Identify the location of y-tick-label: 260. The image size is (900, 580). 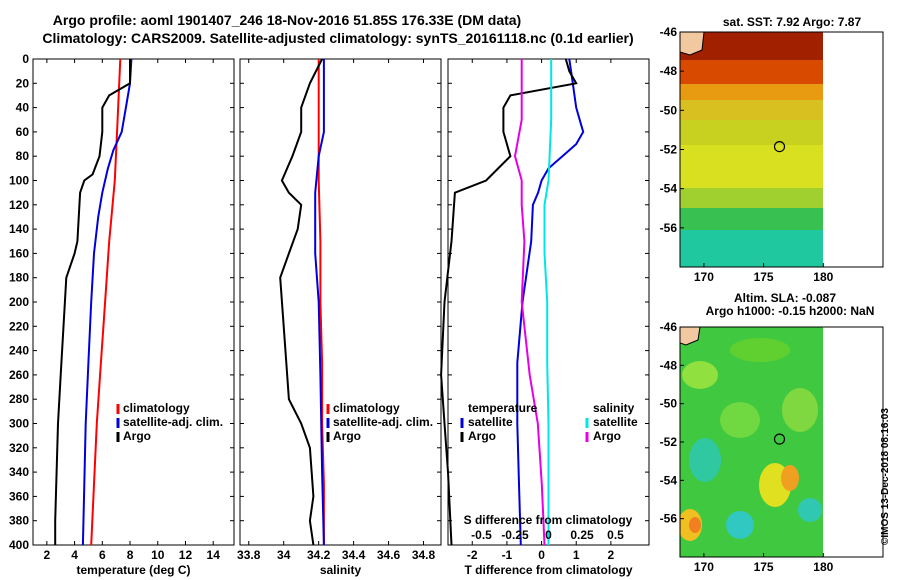
(19, 375).